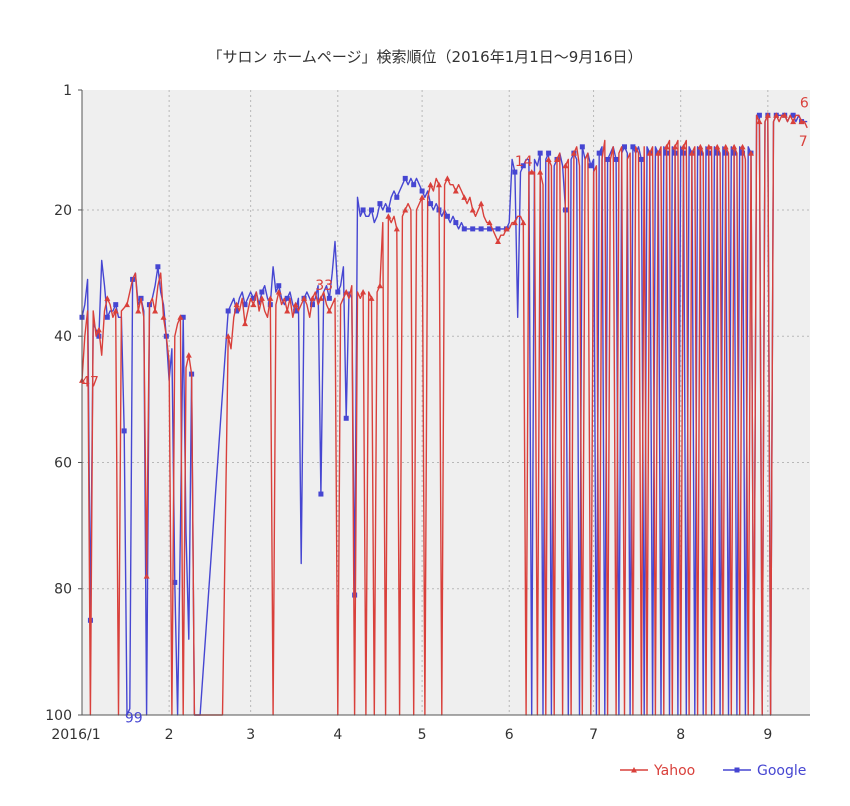 The image size is (850, 806). Describe the element at coordinates (593, 735) in the screenshot. I see `x-tick-label: 7` at that location.